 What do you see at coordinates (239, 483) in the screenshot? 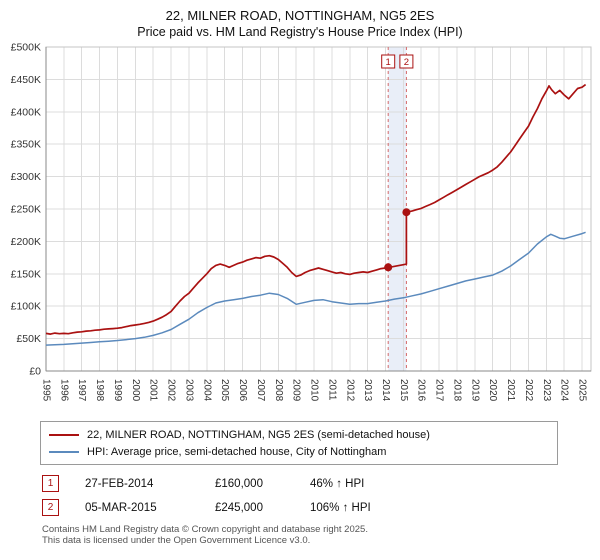
I see `transaction-price-1: £160,000` at bounding box center [239, 483].